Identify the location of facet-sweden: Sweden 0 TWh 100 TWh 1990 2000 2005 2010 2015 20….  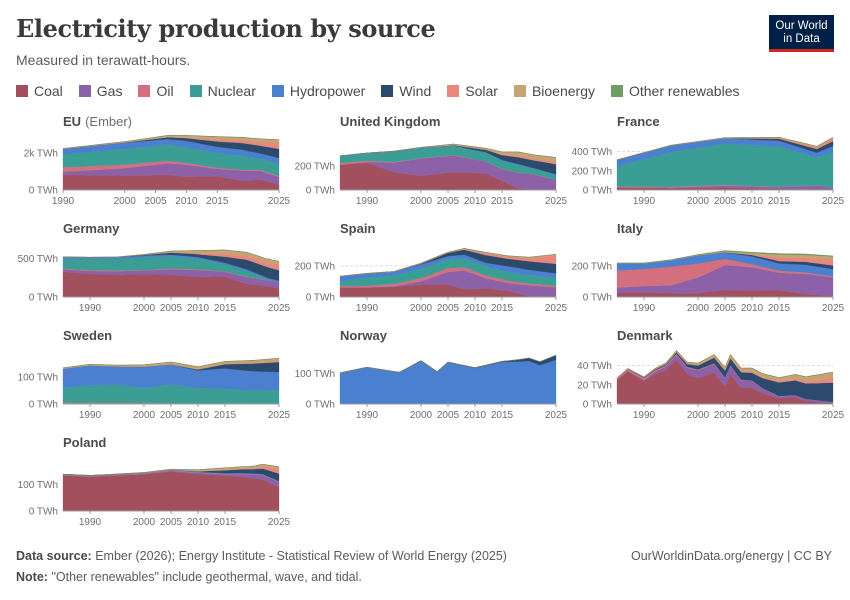
(154, 374).